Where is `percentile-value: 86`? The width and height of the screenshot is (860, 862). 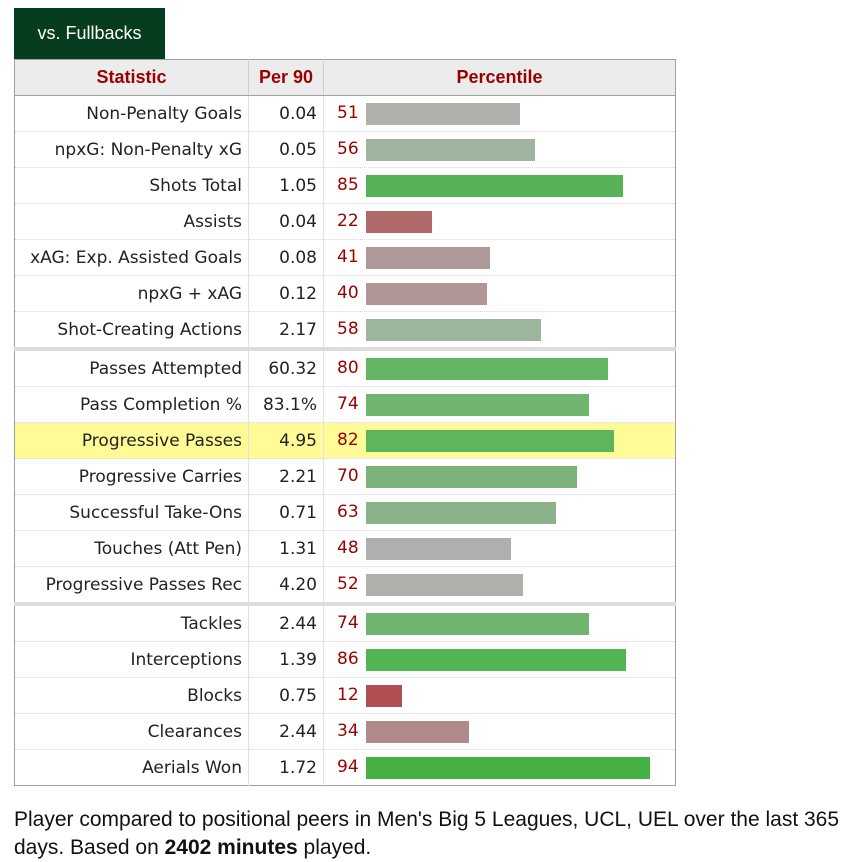 percentile-value: 86 is located at coordinates (348, 659).